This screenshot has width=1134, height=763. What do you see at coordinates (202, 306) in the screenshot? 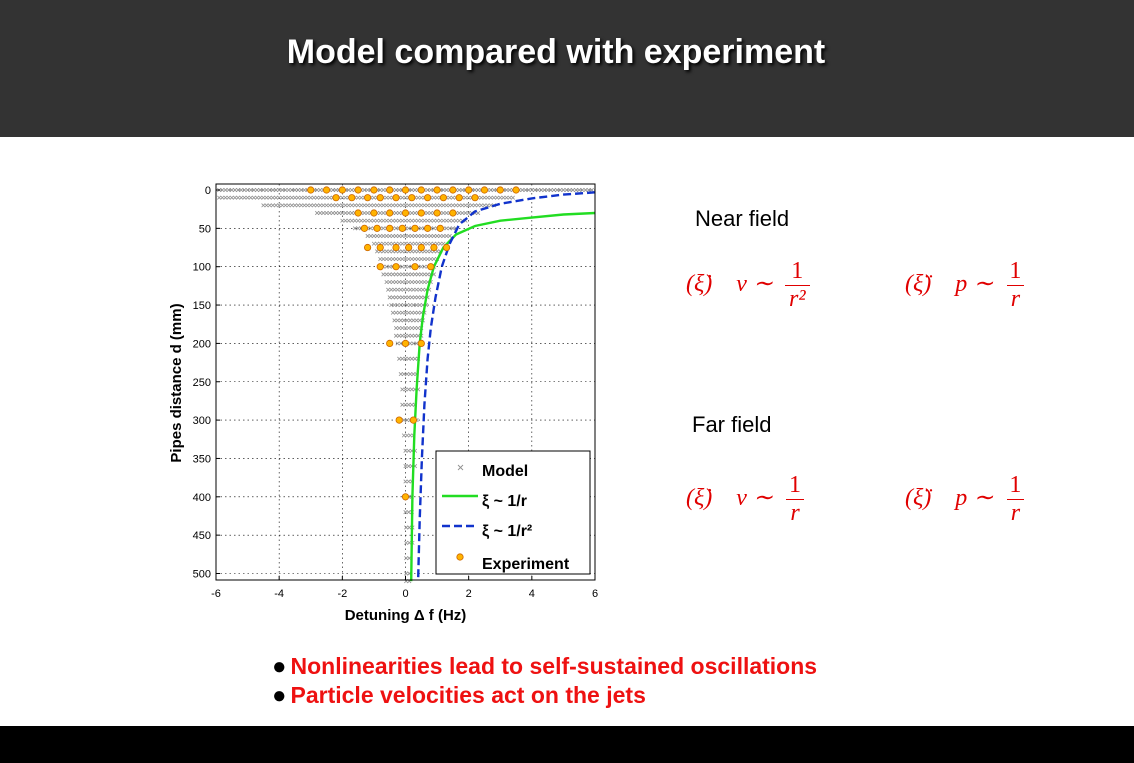
I see `y-tick-label: 150` at bounding box center [202, 306].